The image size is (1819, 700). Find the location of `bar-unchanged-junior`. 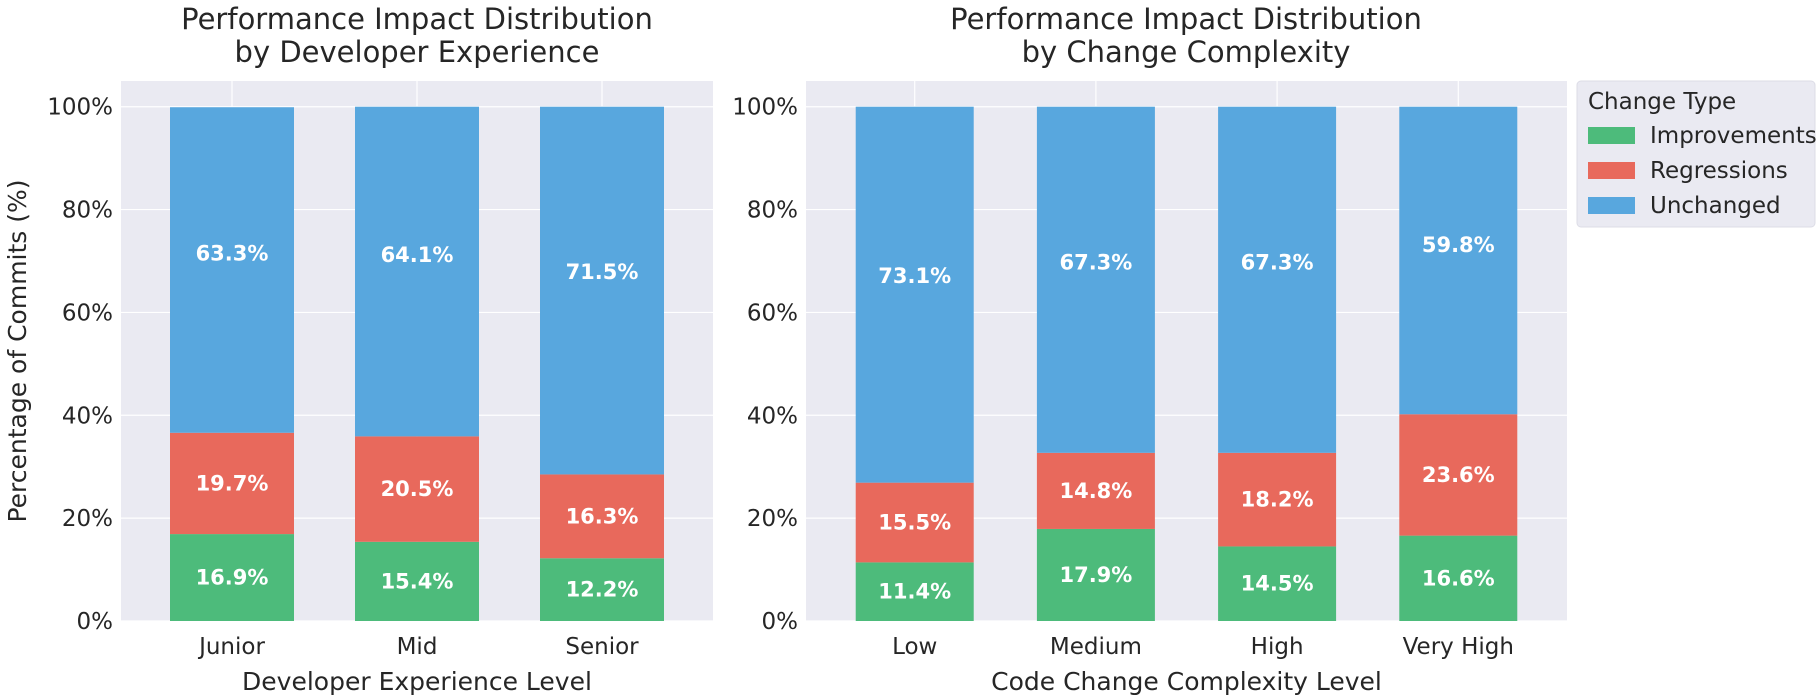

bar-unchanged-junior is located at coordinates (232, 270).